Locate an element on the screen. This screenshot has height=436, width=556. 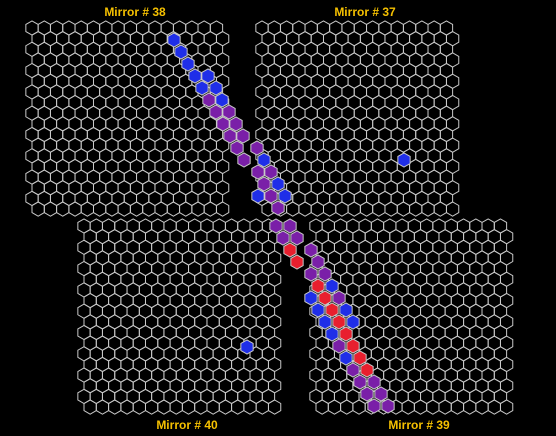
mirror-40-label: Mirror # 40 is located at coordinates (187, 425).